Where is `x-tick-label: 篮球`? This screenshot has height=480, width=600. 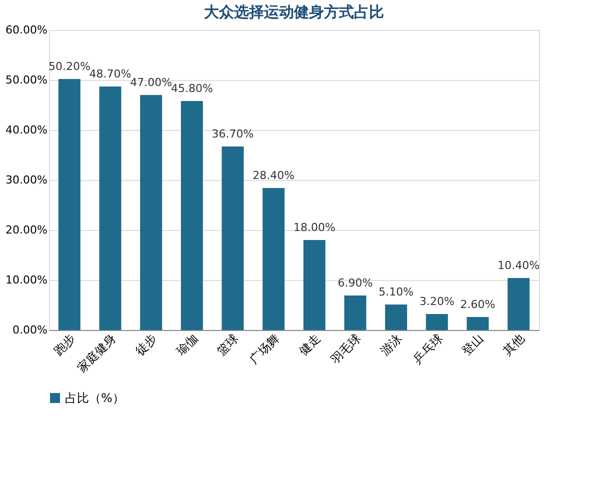 x-tick-label: 篮球 is located at coordinates (228, 344).